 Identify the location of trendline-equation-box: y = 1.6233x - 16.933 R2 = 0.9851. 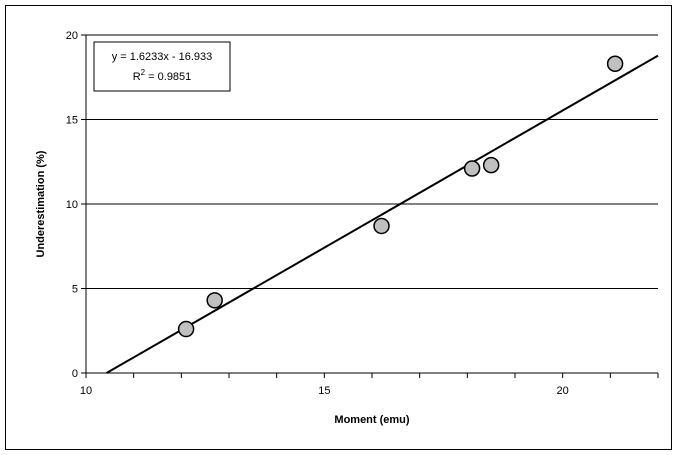
(162, 66).